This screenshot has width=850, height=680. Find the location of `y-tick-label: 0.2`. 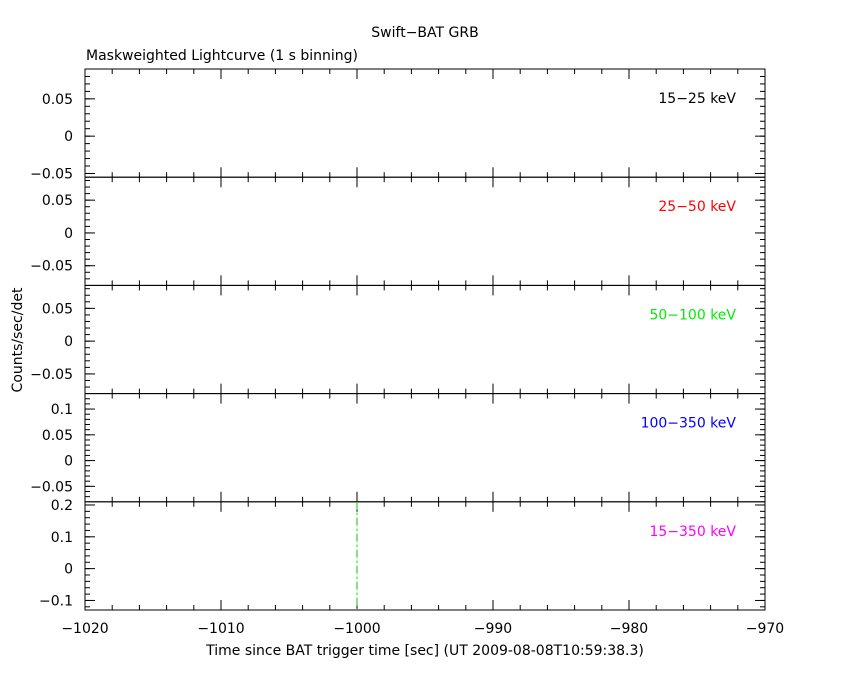

y-tick-label: 0.2 is located at coordinates (62, 506).